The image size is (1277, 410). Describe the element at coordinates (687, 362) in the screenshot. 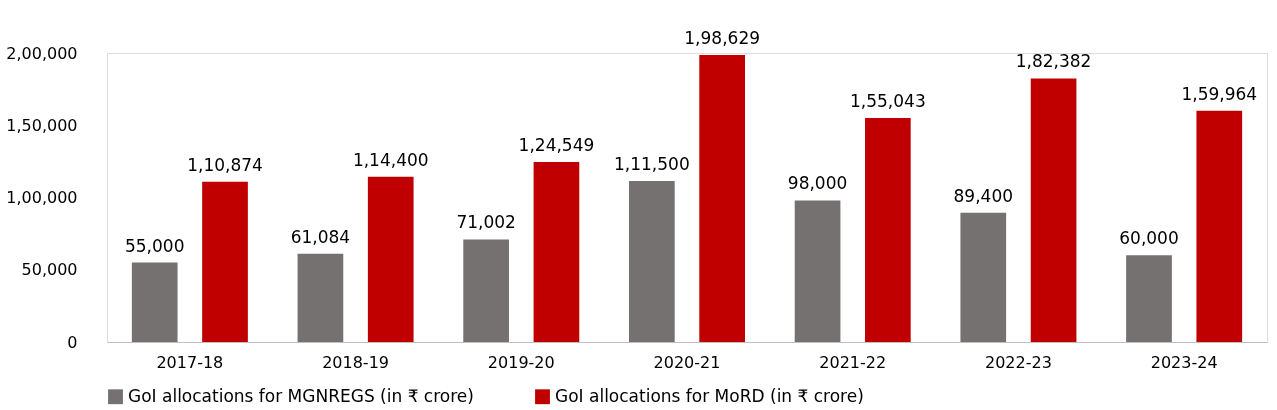

I see `x-tick-label: 2020-21` at that location.